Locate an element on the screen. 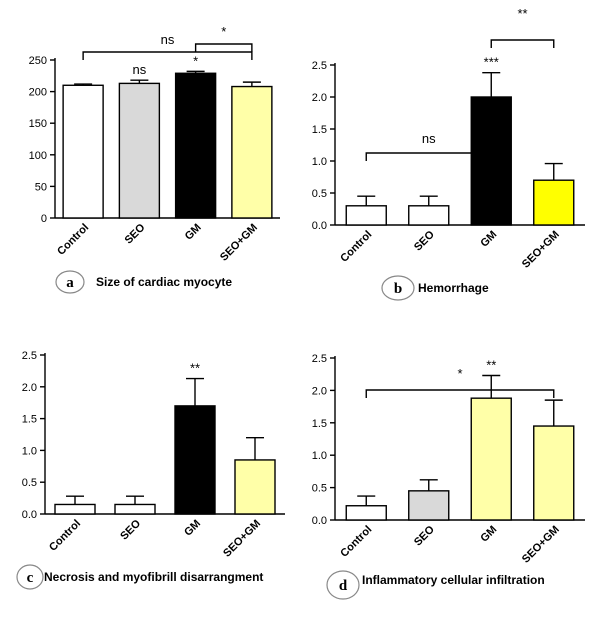 The height and width of the screenshot is (622, 600). panel-letter: d is located at coordinates (343, 586).